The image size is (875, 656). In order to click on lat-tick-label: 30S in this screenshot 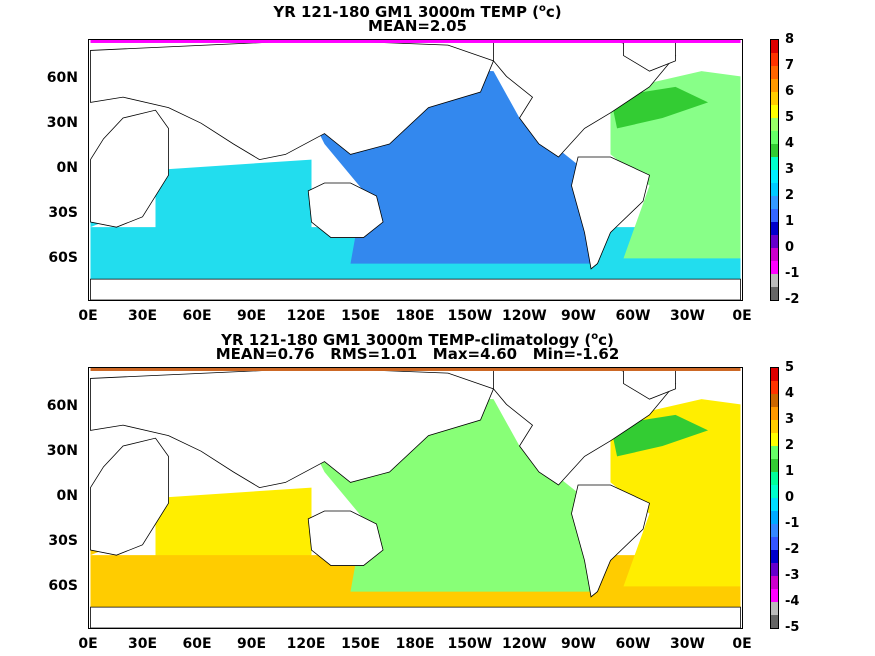, I will do `click(63, 541)`.